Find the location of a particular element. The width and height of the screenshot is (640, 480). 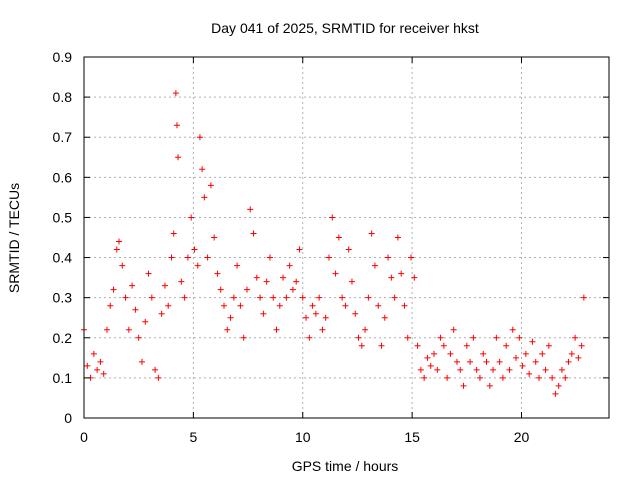

x-tick-label: 10 is located at coordinates (303, 437).